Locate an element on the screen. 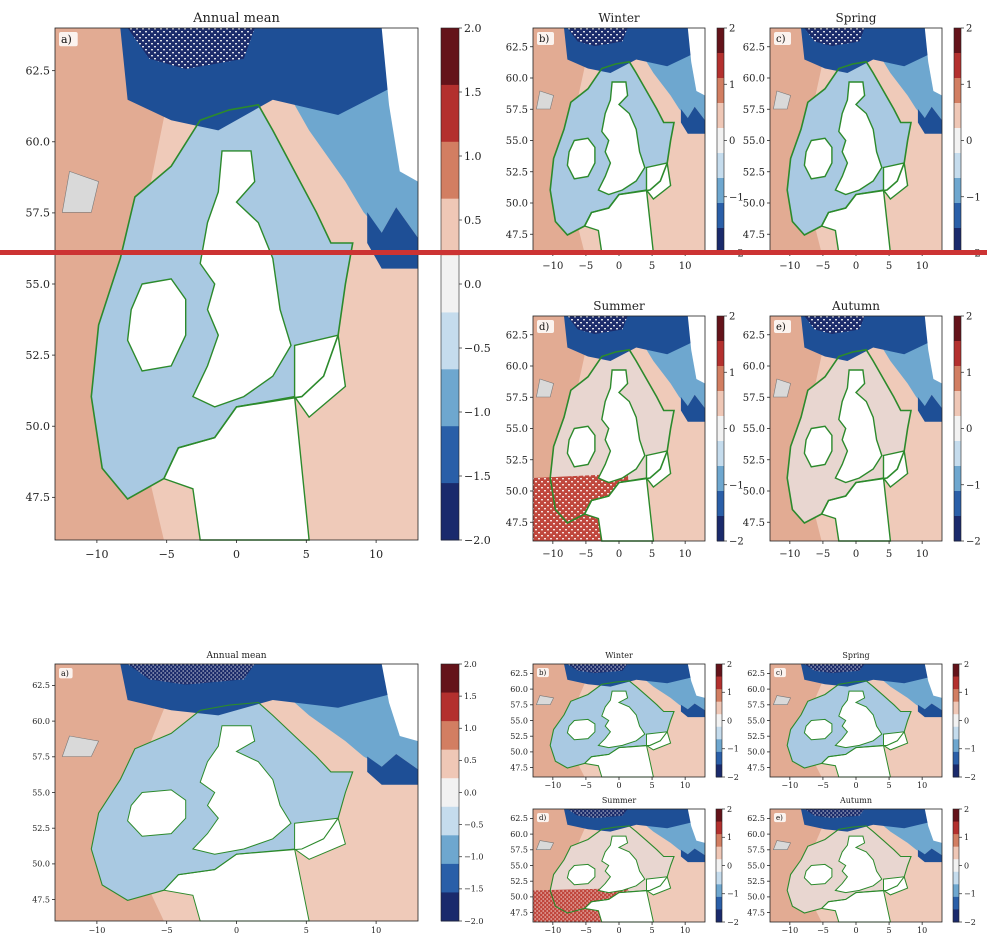 This screenshot has height=940, width=987. map-panel-upper-winter is located at coordinates (619, 140).